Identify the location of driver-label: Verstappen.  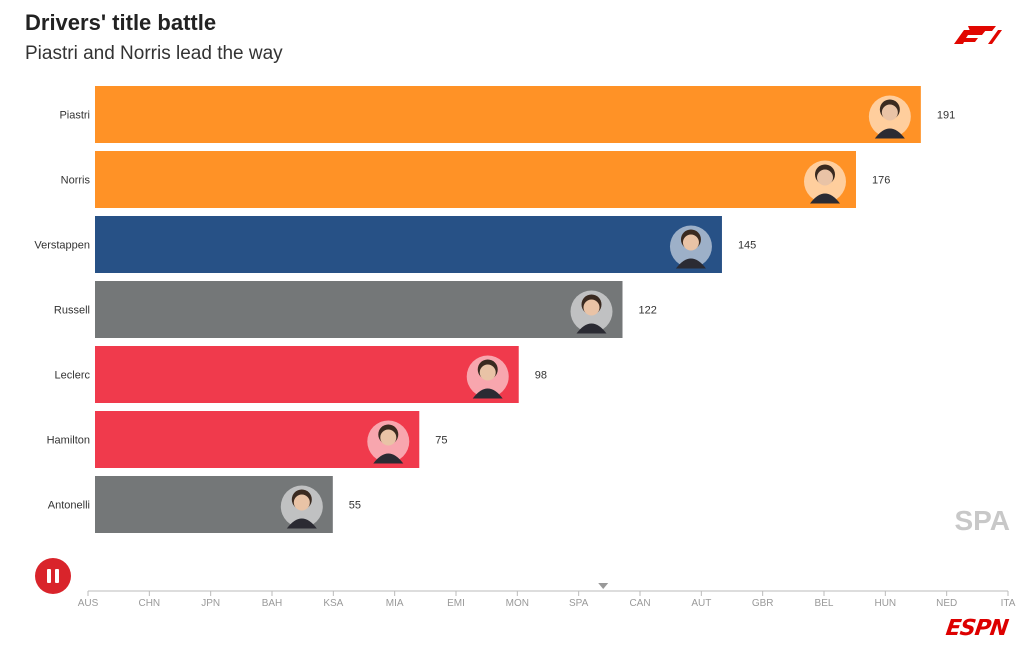
(62, 246).